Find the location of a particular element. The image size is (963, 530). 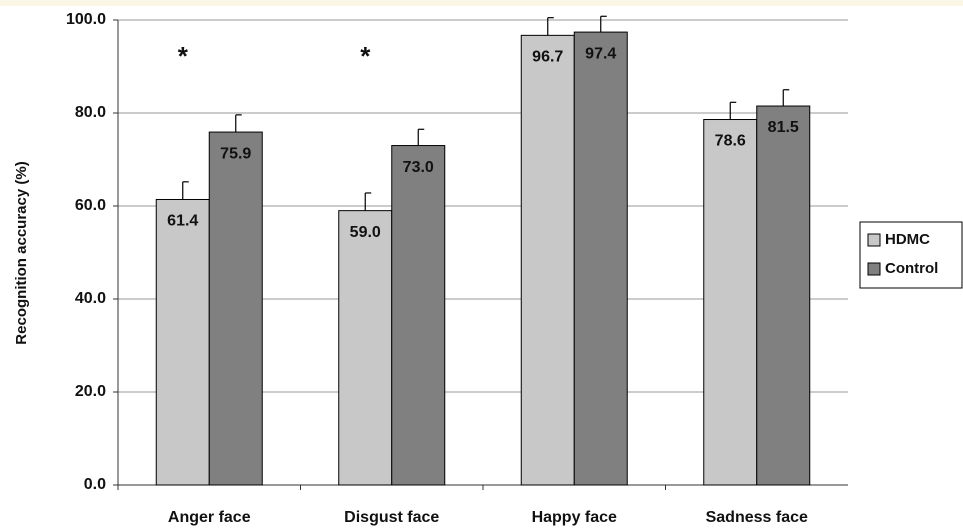

x-tick-label: Anger face is located at coordinates (209, 517).